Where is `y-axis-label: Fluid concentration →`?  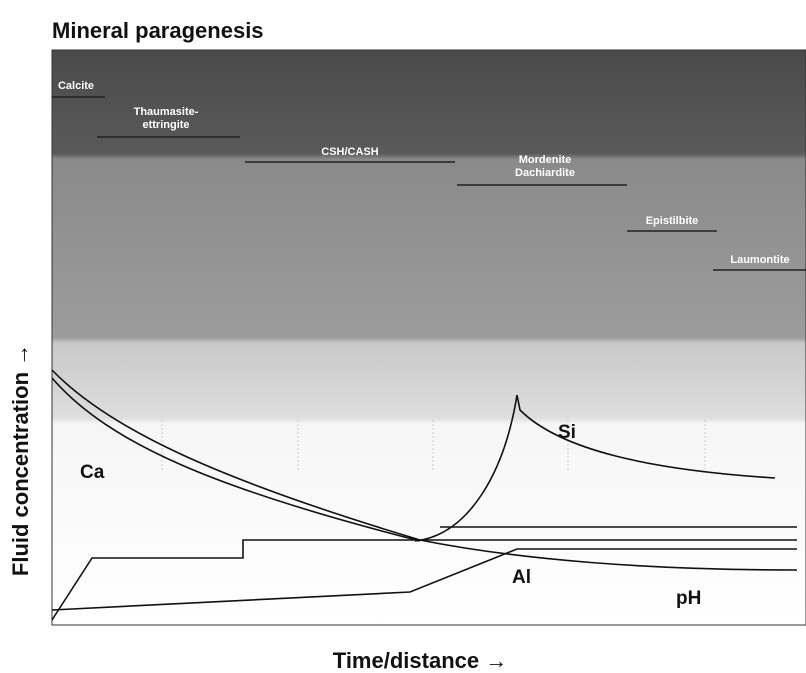
y-axis-label: Fluid concentration → is located at coordinates (20, 460).